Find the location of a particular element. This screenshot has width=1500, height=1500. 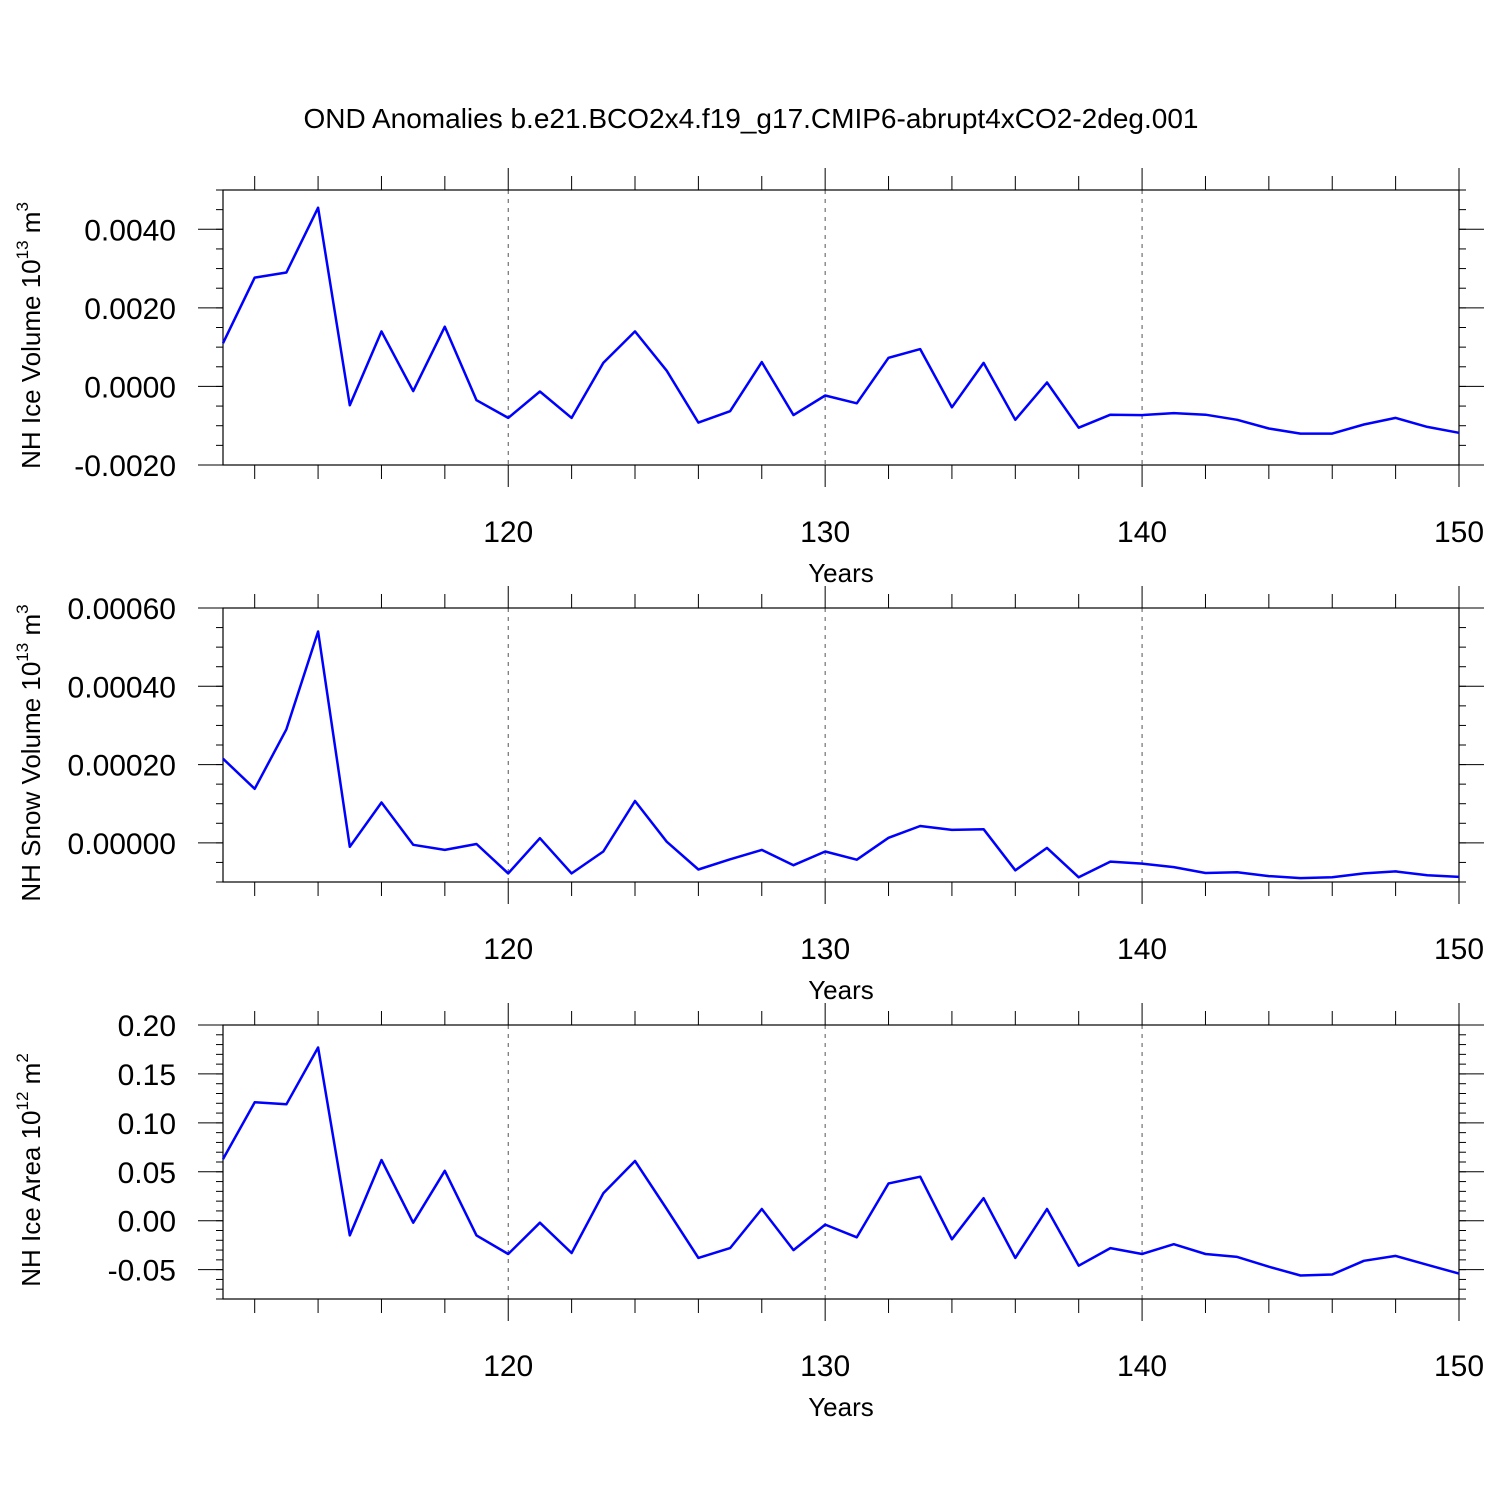

y-tick-label: 0.10 is located at coordinates (147, 1124).